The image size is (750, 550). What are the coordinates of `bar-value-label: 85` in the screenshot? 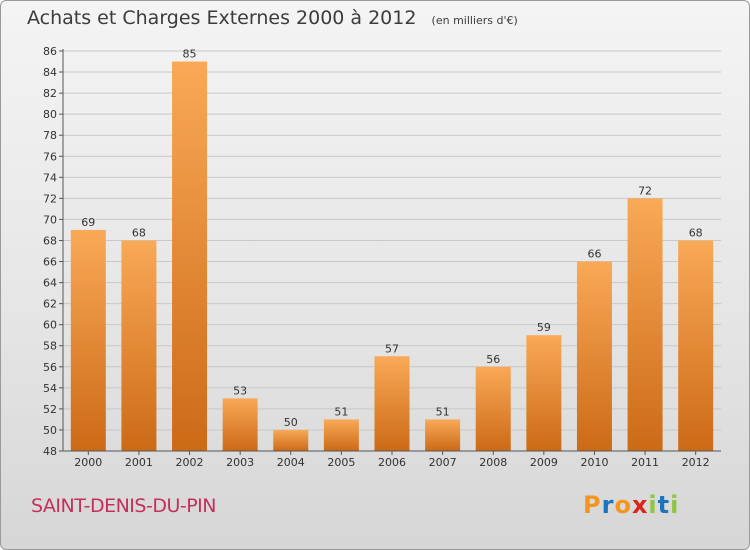 It's located at (190, 54).